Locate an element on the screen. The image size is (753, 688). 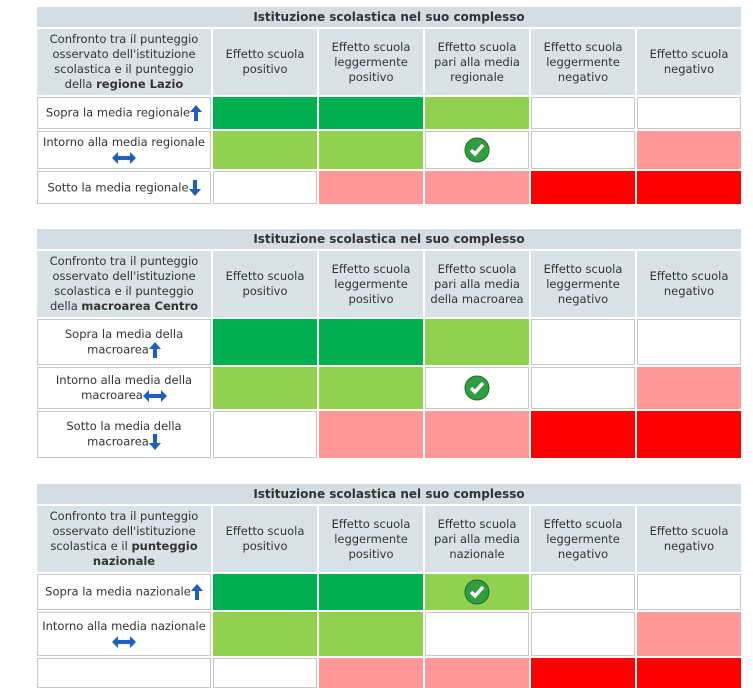
text: Intorno alla media della macroarea is located at coordinates (124, 387).